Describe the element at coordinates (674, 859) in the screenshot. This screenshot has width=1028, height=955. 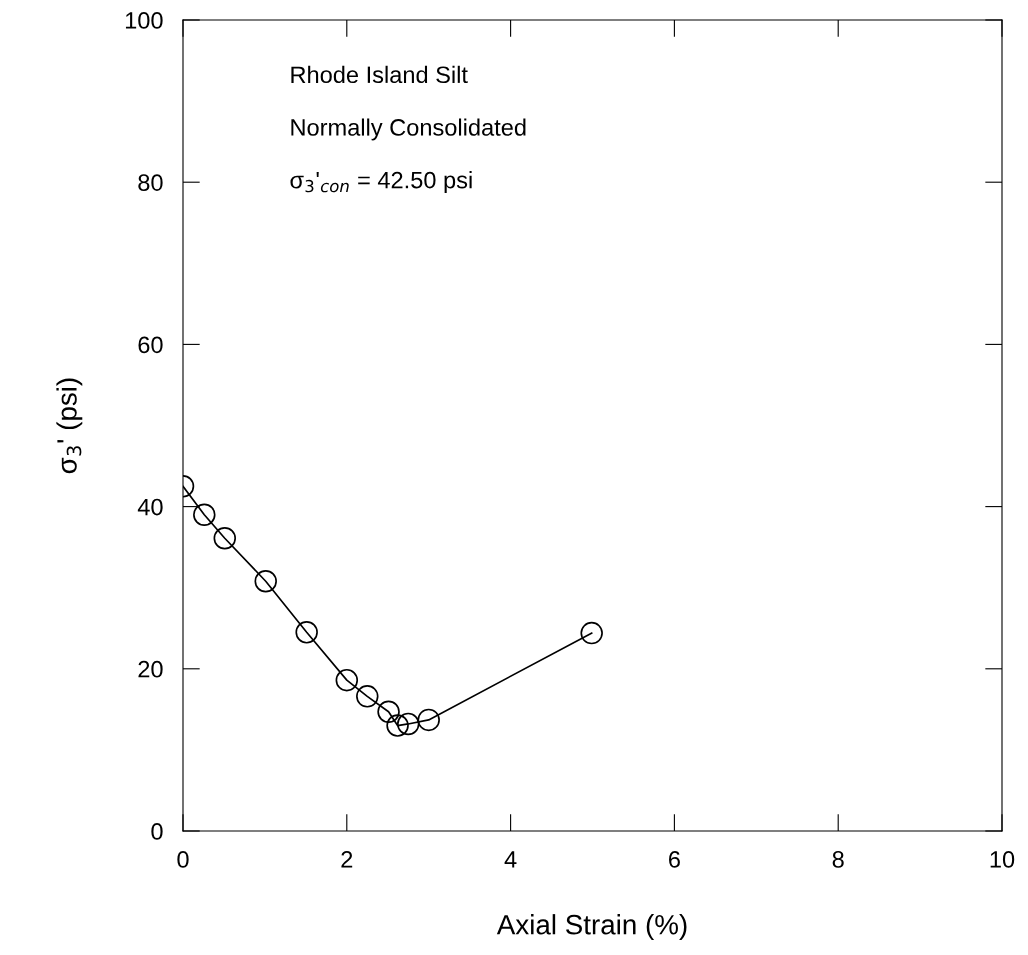
I see `x-tick-label: 6` at that location.